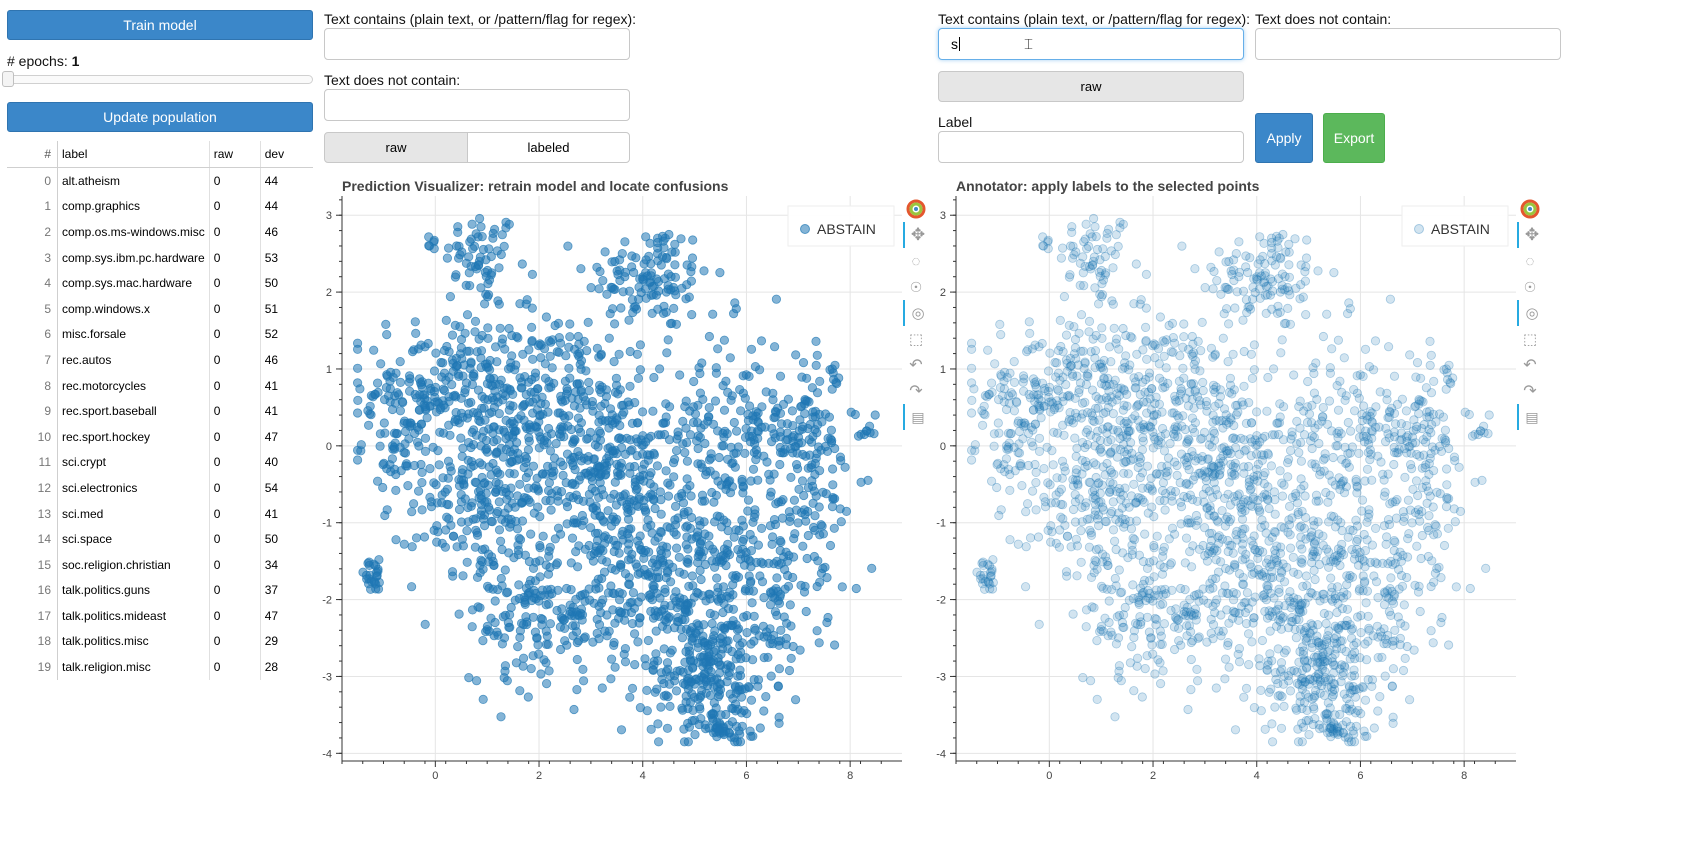 Image resolution: width=1685 pixels, height=868 pixels. What do you see at coordinates (916, 391) in the screenshot?
I see `redo-icon: ↷` at bounding box center [916, 391].